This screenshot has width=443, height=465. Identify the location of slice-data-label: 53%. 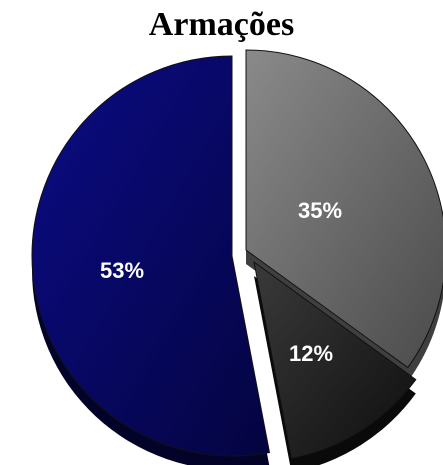
(122, 270).